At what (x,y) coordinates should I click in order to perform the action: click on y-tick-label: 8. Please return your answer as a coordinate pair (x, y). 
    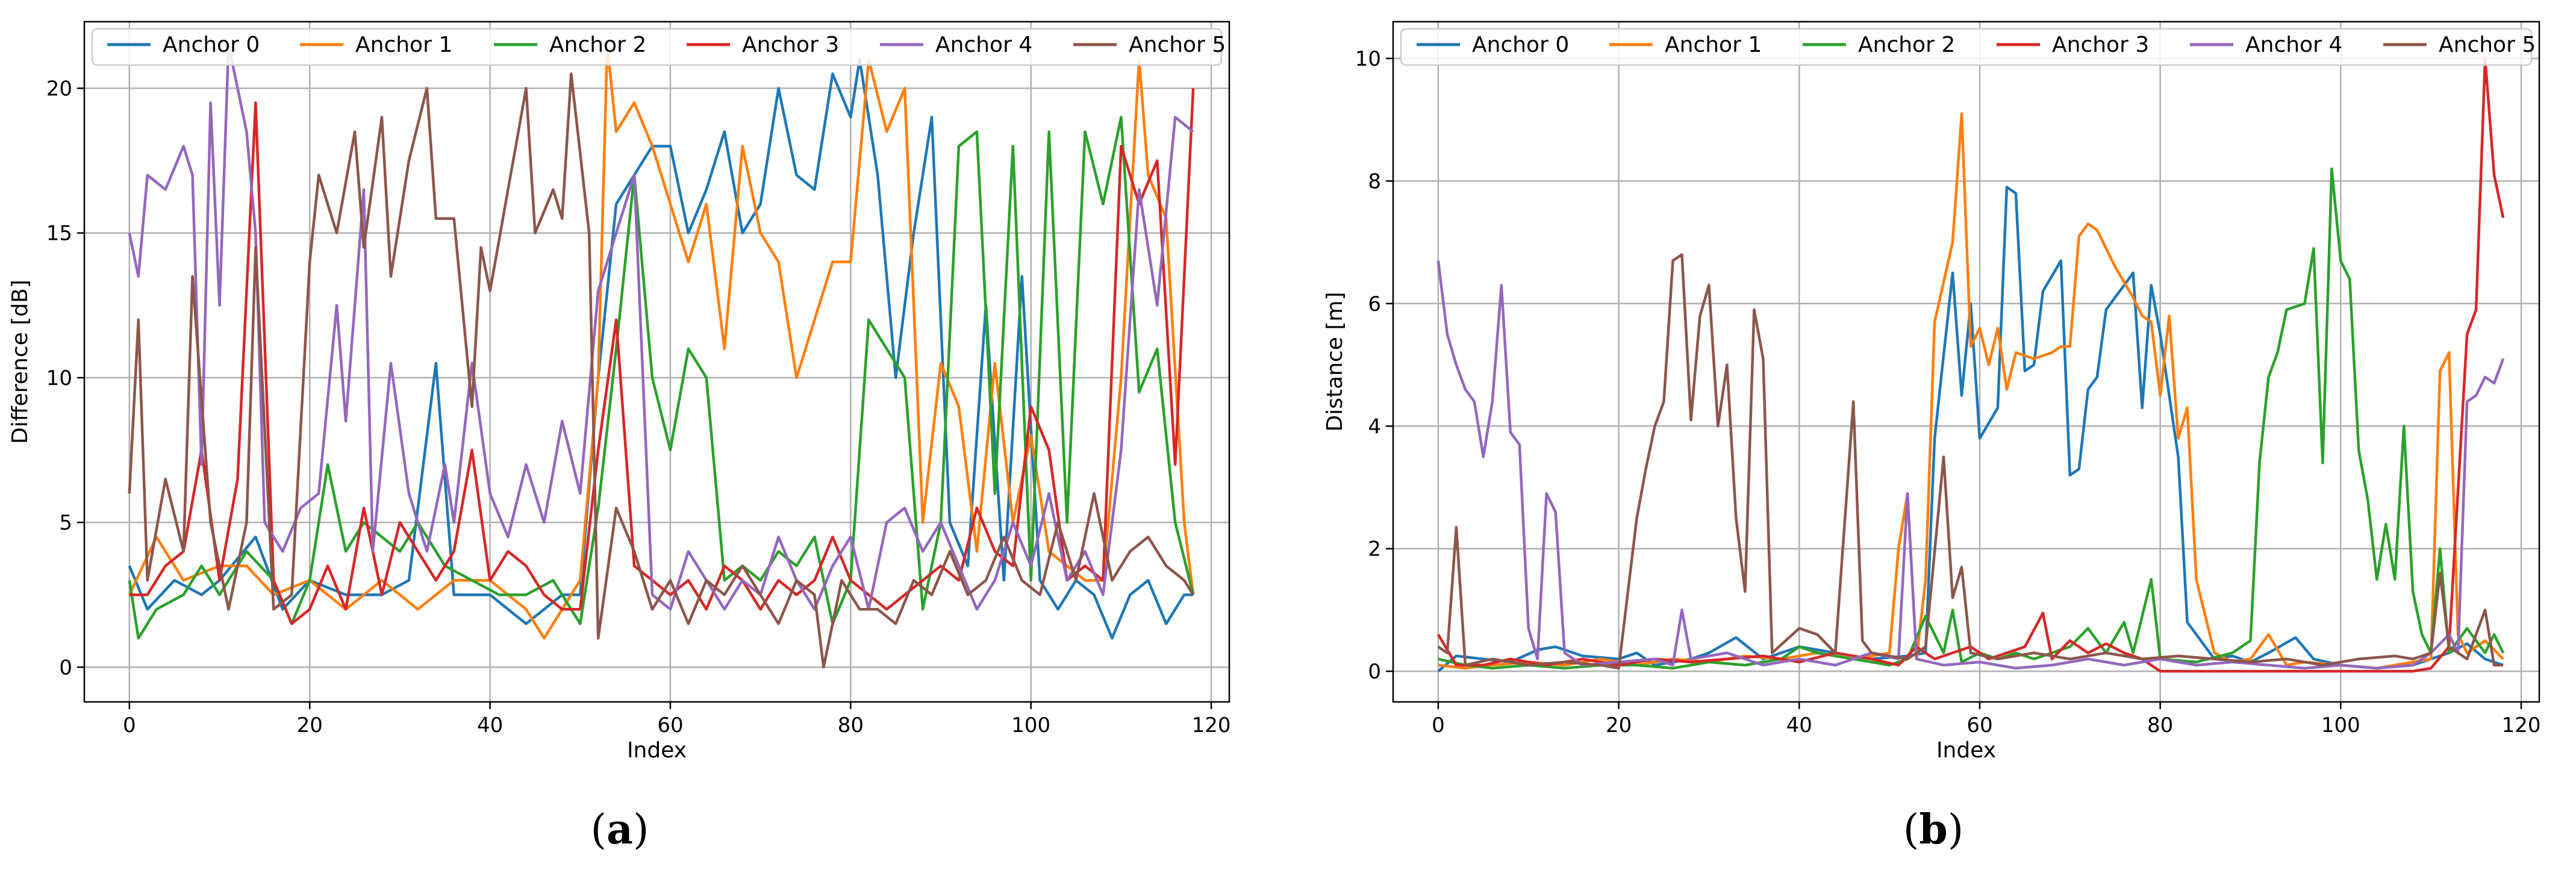
    Looking at the image, I should click on (1374, 181).